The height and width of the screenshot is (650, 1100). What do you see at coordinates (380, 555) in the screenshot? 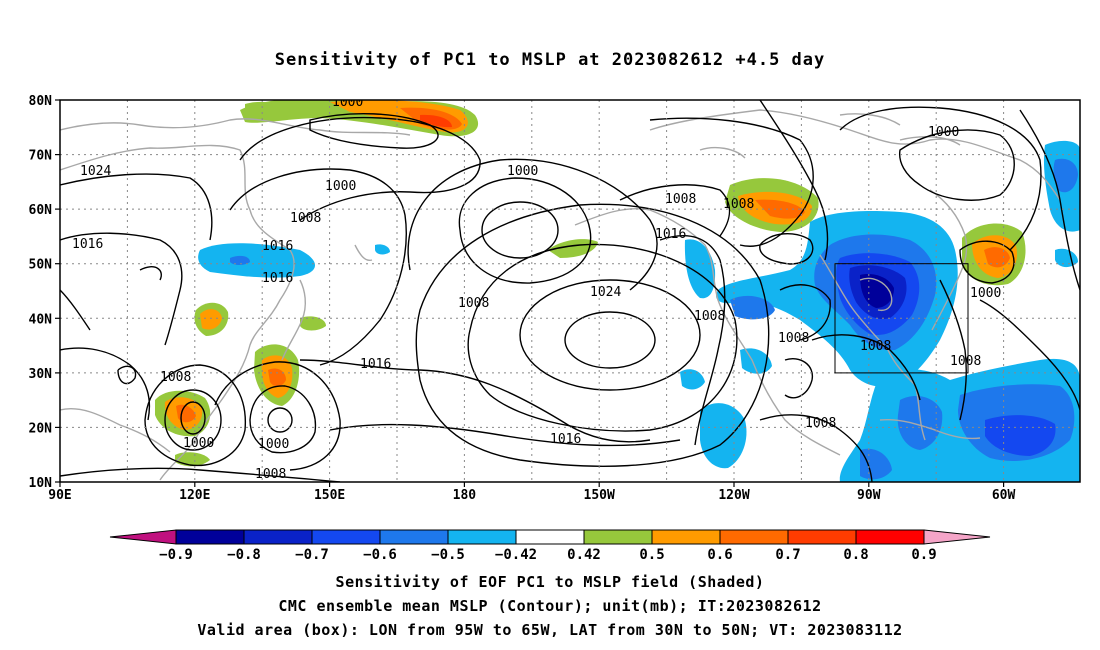
I see `colorbar-label: −0.6` at bounding box center [380, 555].